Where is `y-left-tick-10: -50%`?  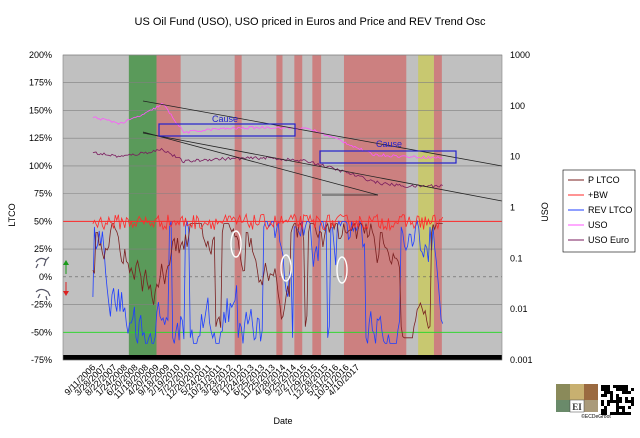 y-left-tick-10: -50% is located at coordinates (41, 332).